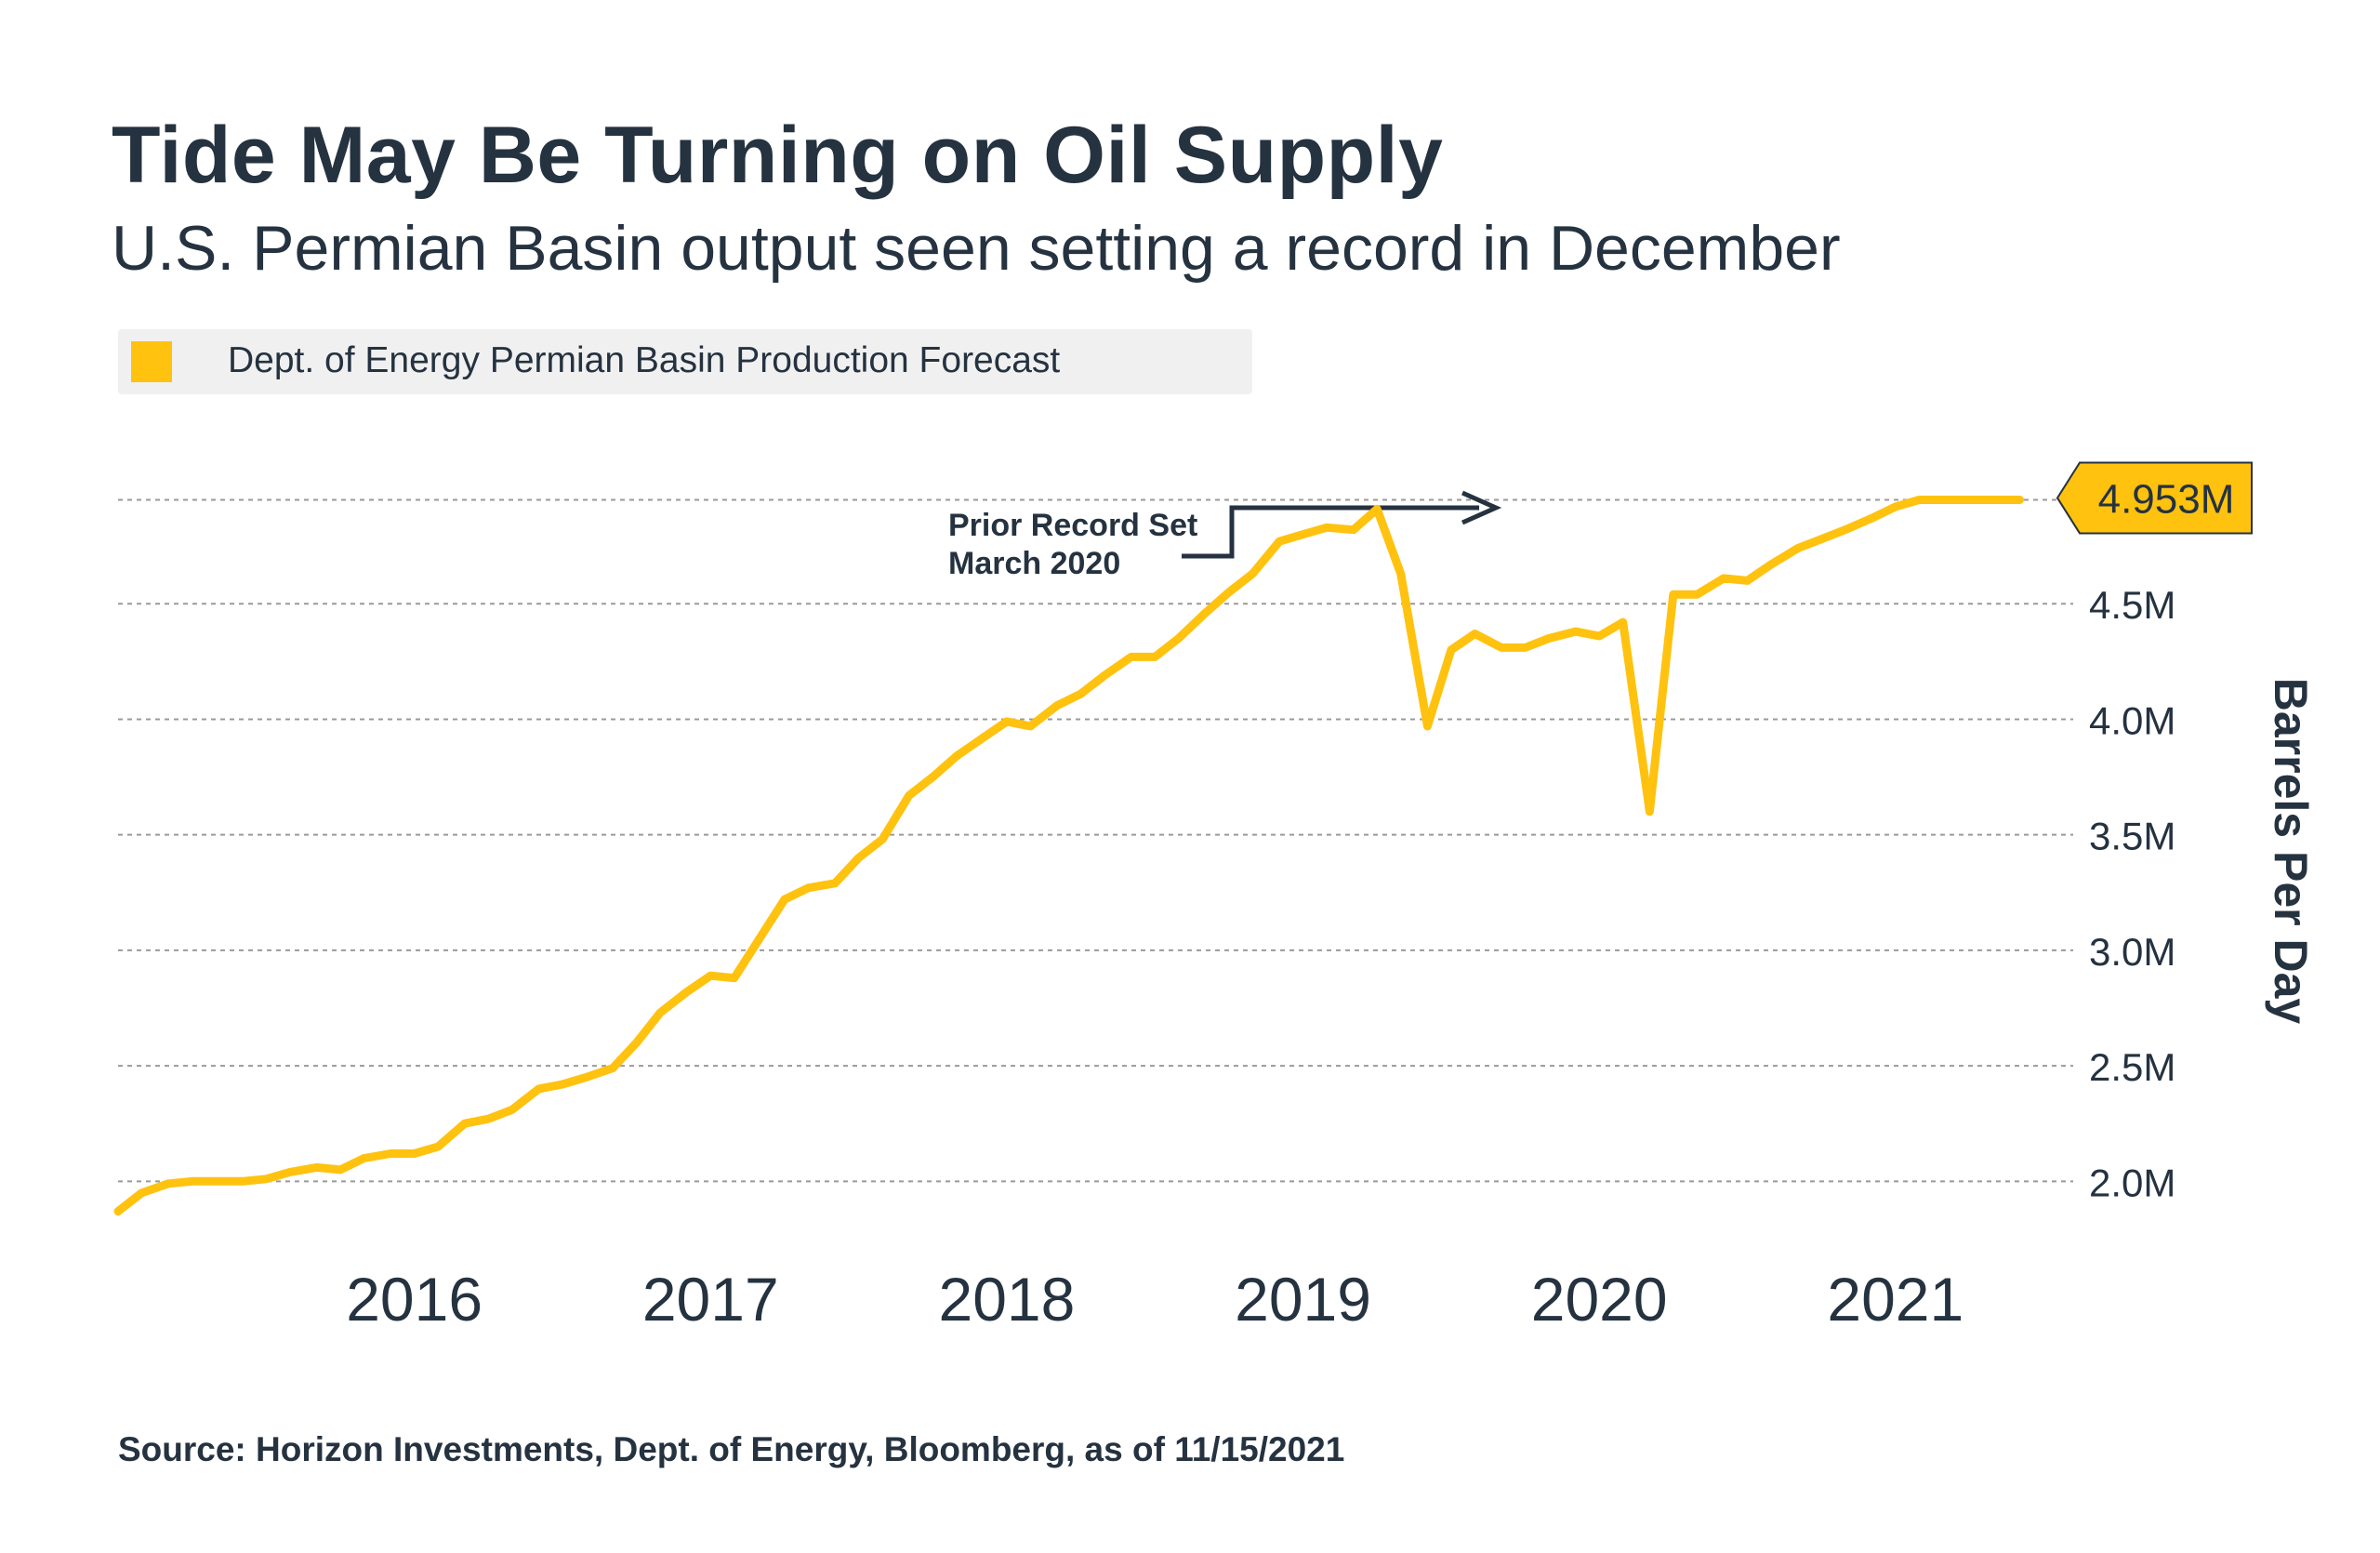 This screenshot has width=2380, height=1553. What do you see at coordinates (778, 155) in the screenshot?
I see `chart-title: Tide May Be Turning on Oil Supply` at bounding box center [778, 155].